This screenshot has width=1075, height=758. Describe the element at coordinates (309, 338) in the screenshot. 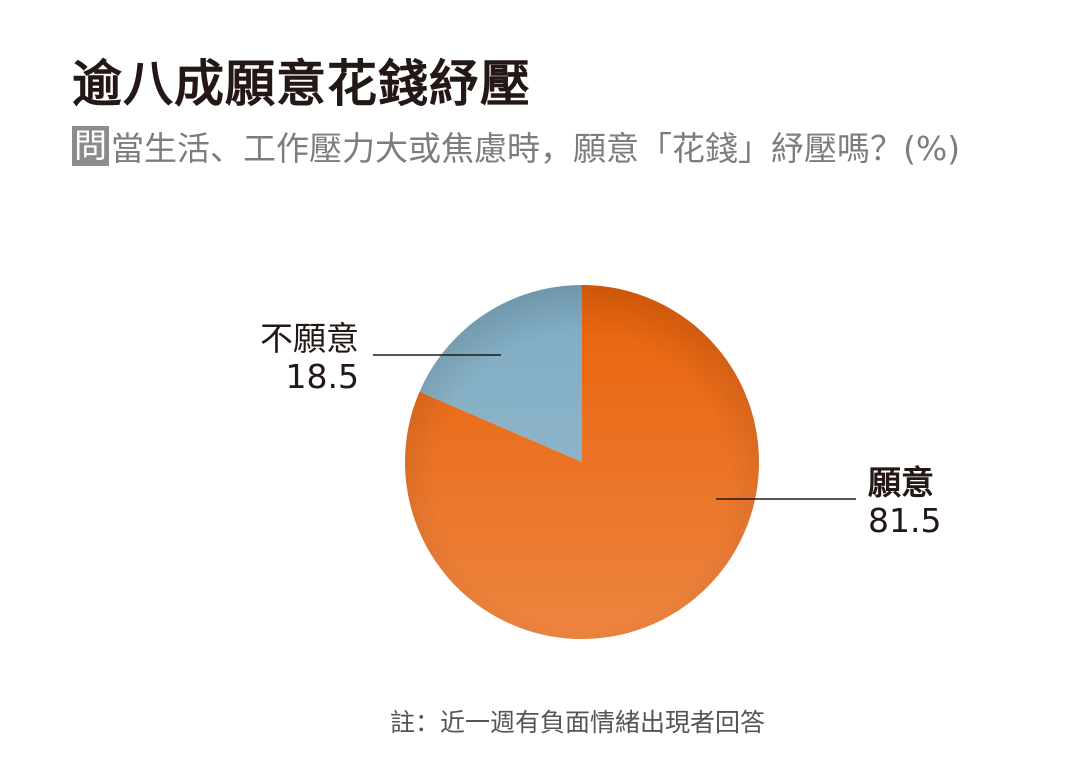

I see `label-no-name: 不願意` at that location.